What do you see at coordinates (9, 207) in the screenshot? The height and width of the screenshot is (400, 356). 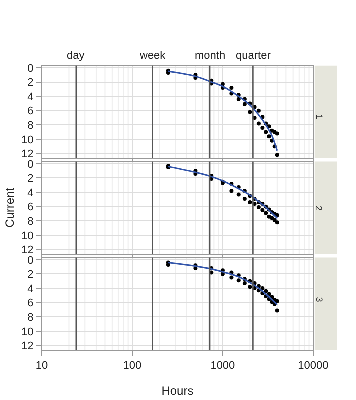 I see `y-axis-title: Current` at bounding box center [9, 207].